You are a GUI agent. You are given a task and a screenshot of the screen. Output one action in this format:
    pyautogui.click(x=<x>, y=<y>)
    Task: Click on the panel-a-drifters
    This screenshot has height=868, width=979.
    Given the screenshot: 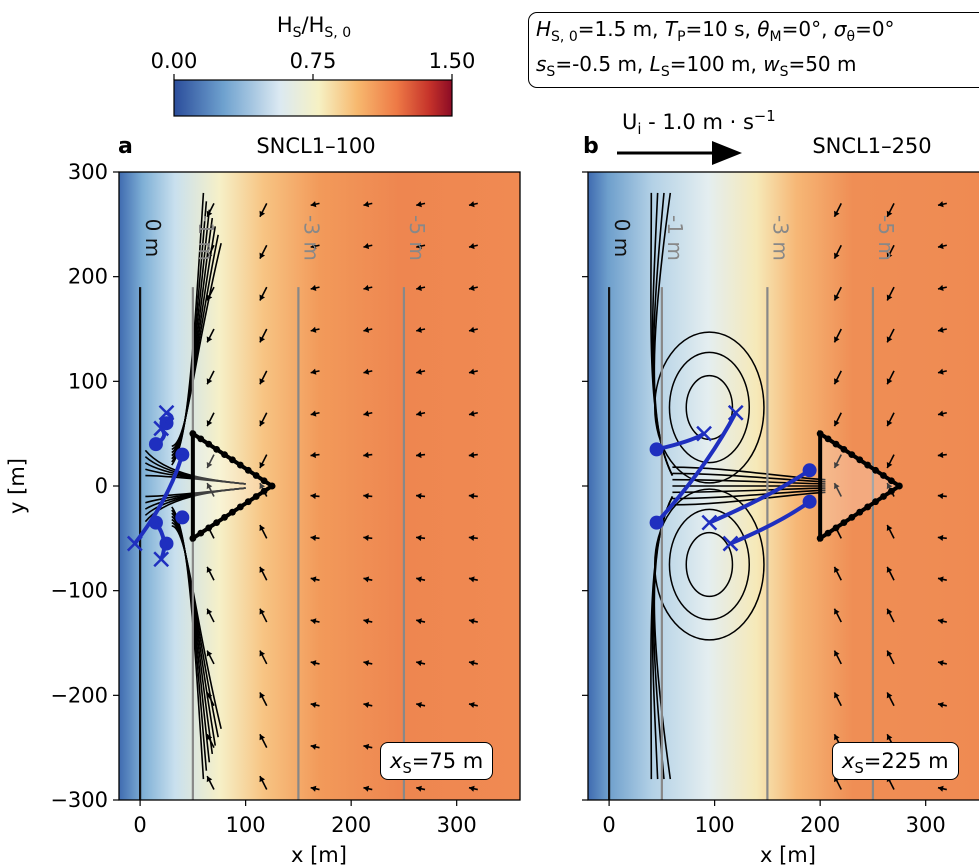 What is the action you would take?
    pyautogui.click(x=158, y=486)
    